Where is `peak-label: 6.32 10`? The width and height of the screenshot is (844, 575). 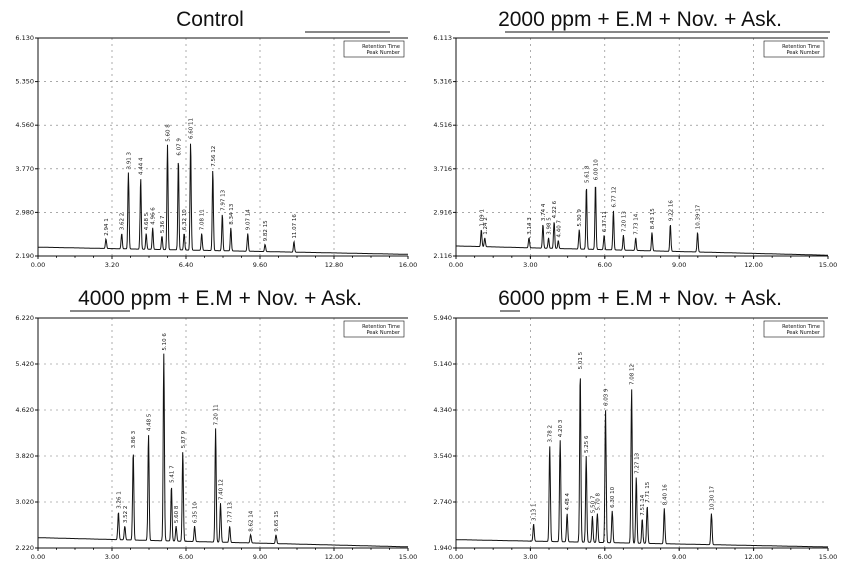
peak-label: 6.32 10 is located at coordinates (185, 219).